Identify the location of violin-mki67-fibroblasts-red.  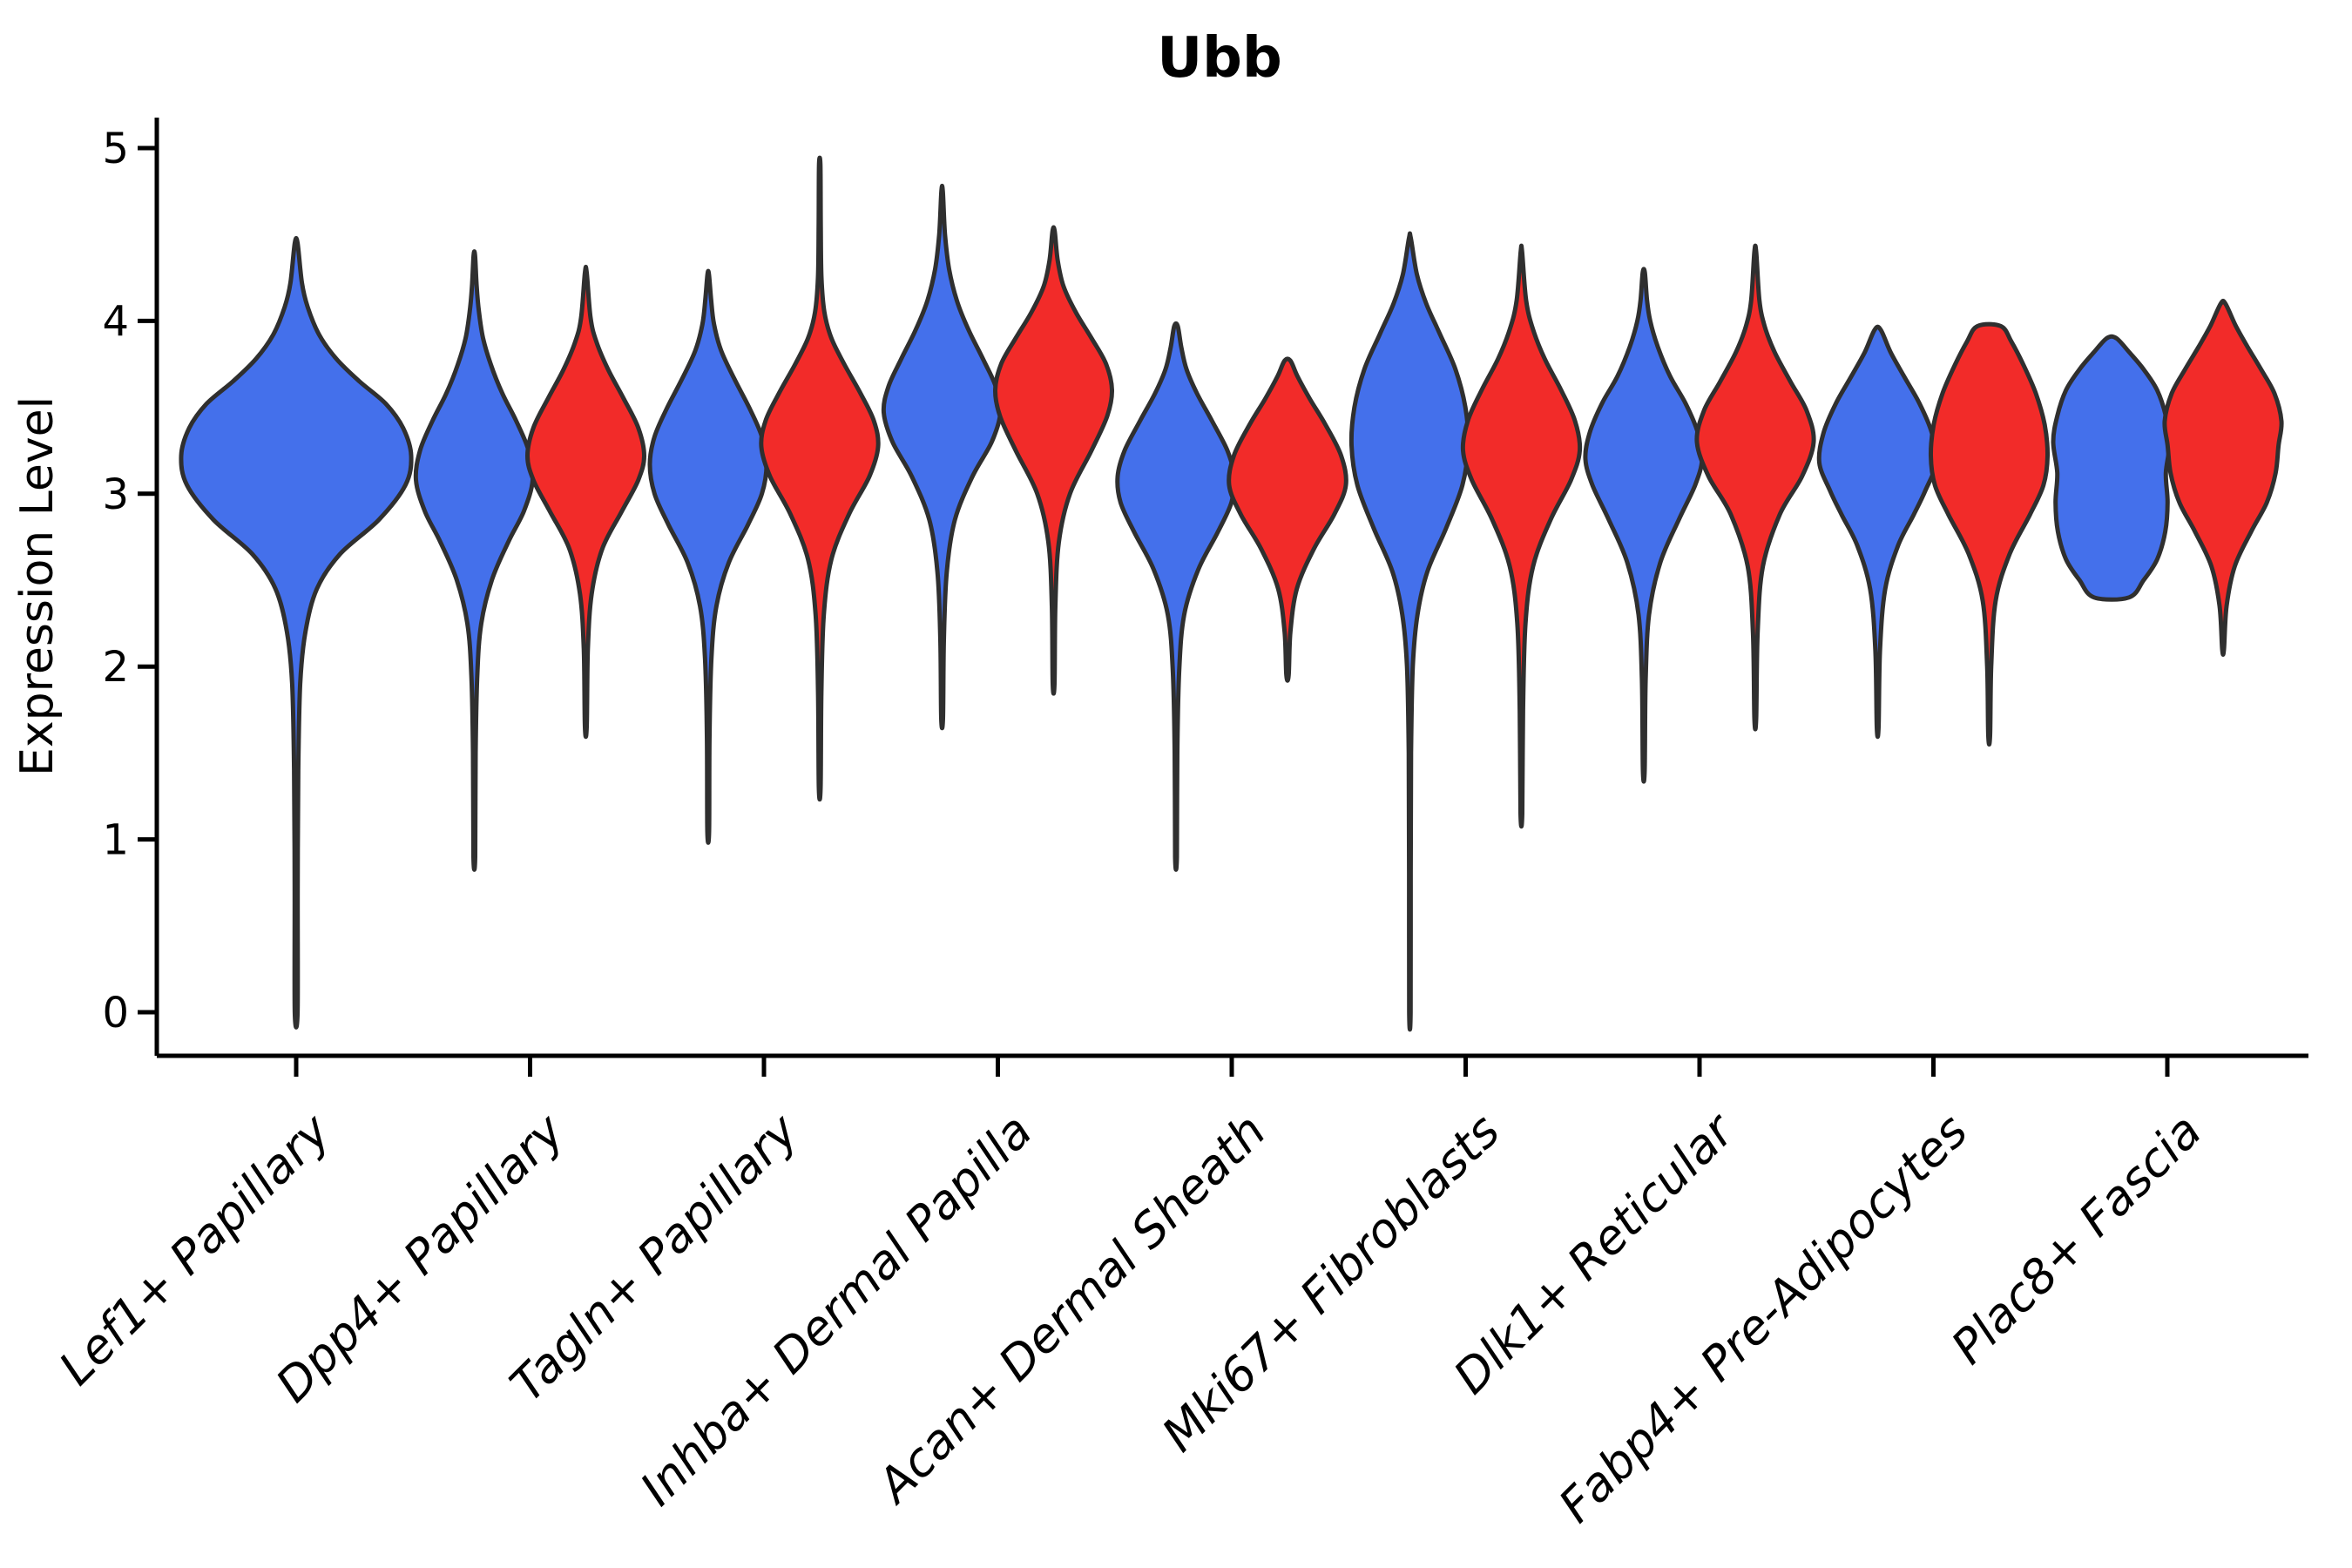
(1521, 536).